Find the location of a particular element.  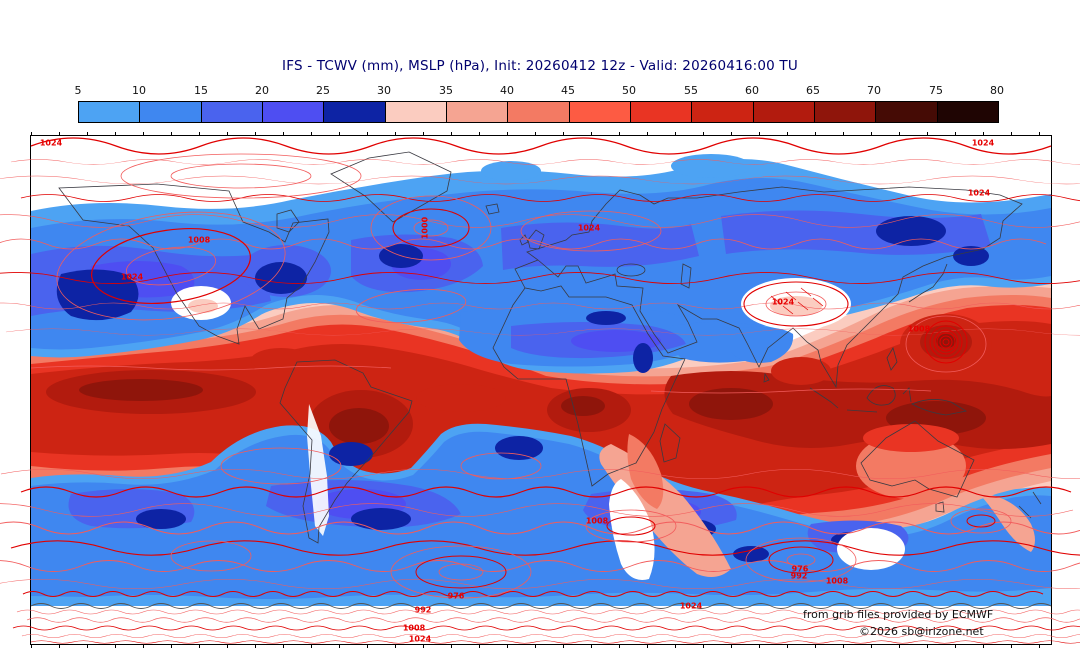

colorbar-scale is located at coordinates (538, 112).